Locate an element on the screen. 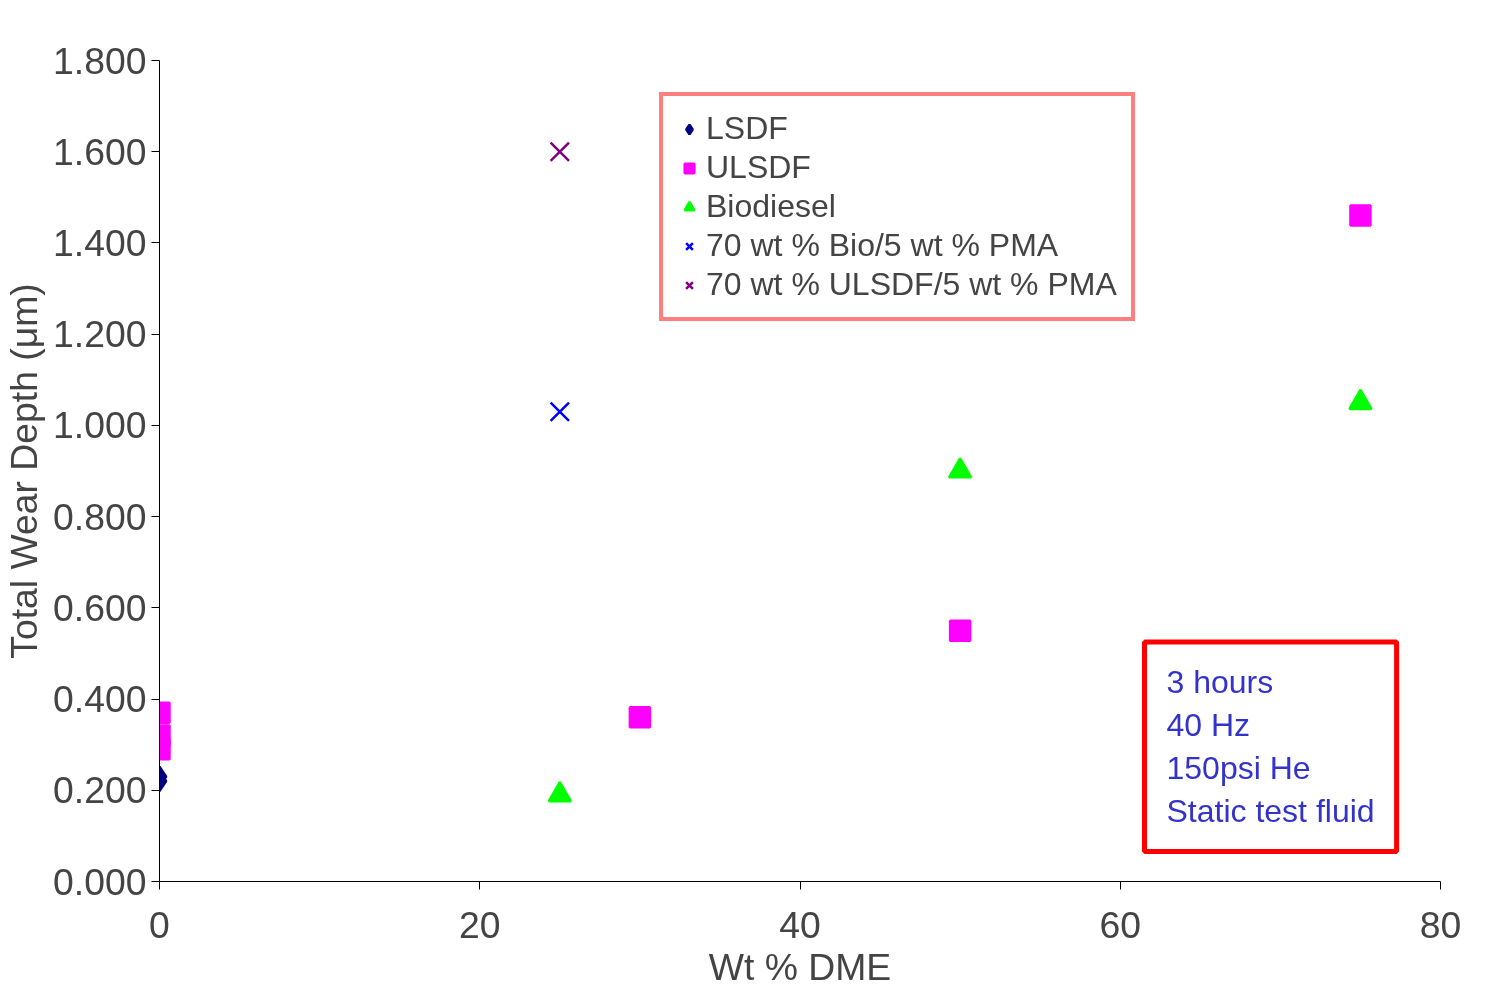  y-axis-title: Total Wear Depth (μm) is located at coordinates (24, 471).